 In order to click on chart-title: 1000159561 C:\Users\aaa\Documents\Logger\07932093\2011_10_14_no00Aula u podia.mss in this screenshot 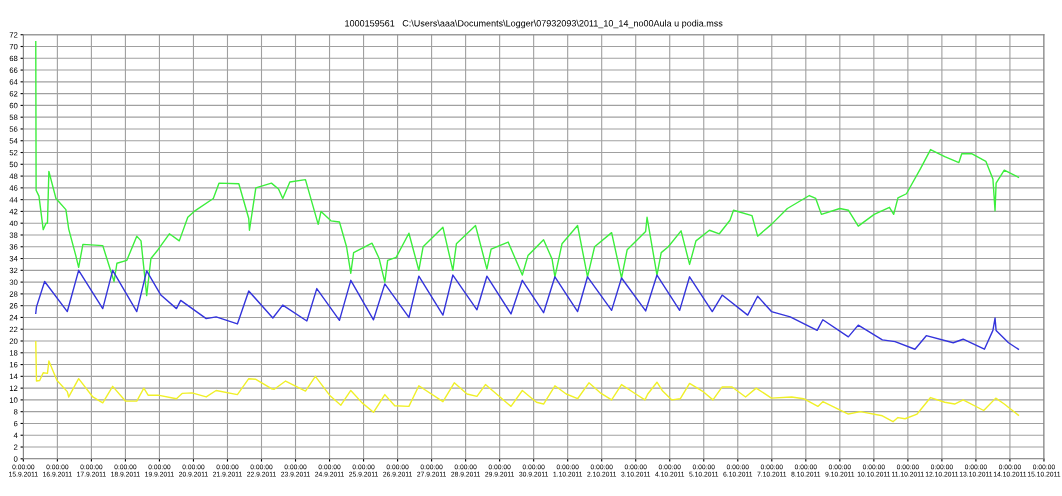, I will do `click(534, 24)`.